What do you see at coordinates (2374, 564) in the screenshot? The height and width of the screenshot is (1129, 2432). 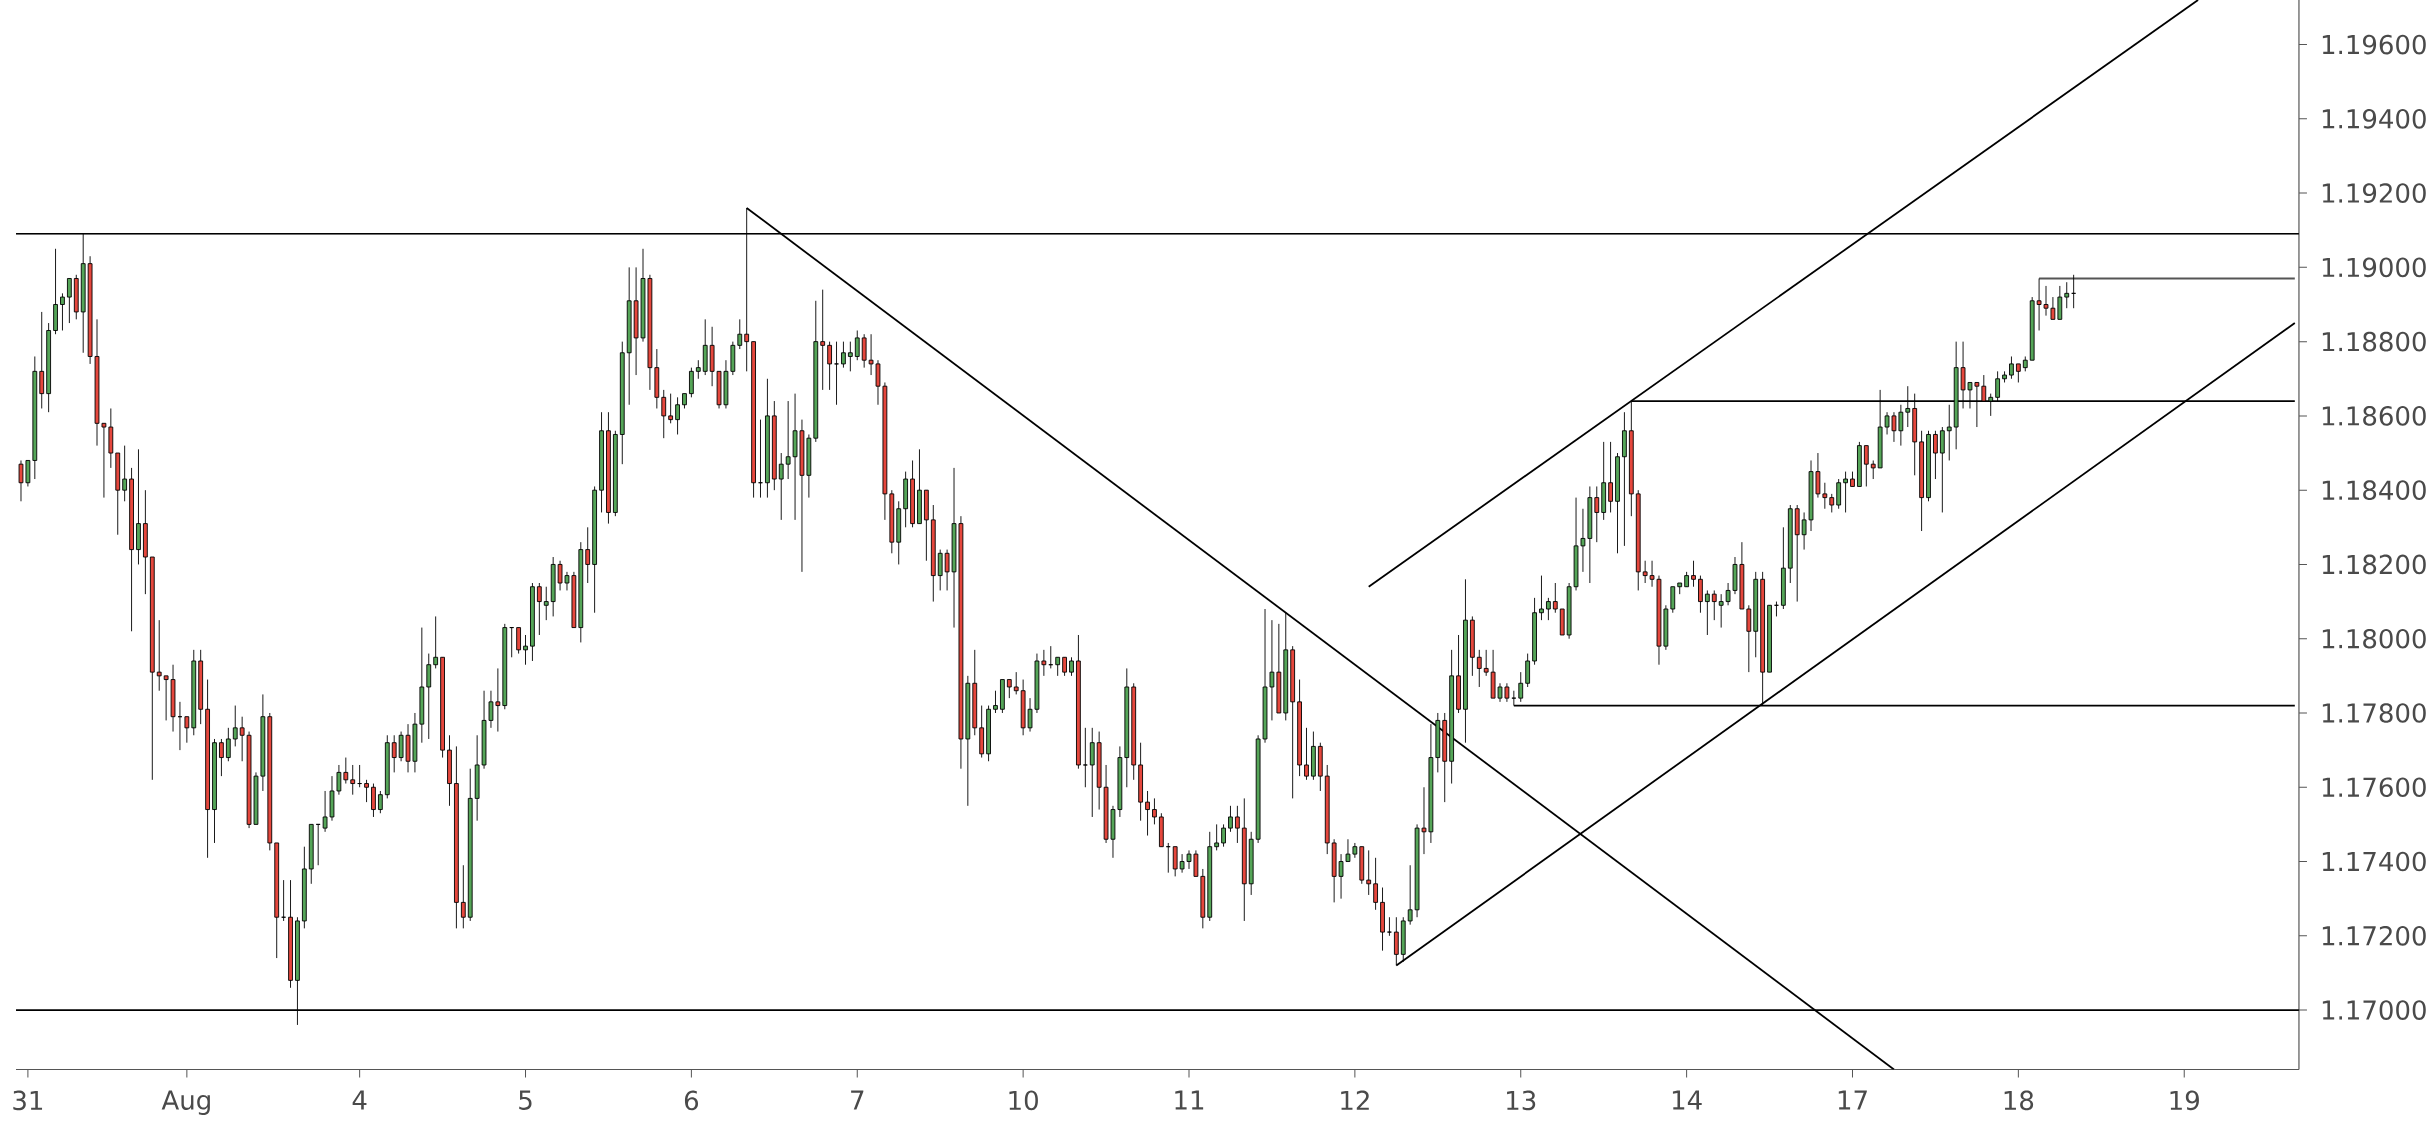 I see `y-tick-label: 1.18200` at bounding box center [2374, 564].